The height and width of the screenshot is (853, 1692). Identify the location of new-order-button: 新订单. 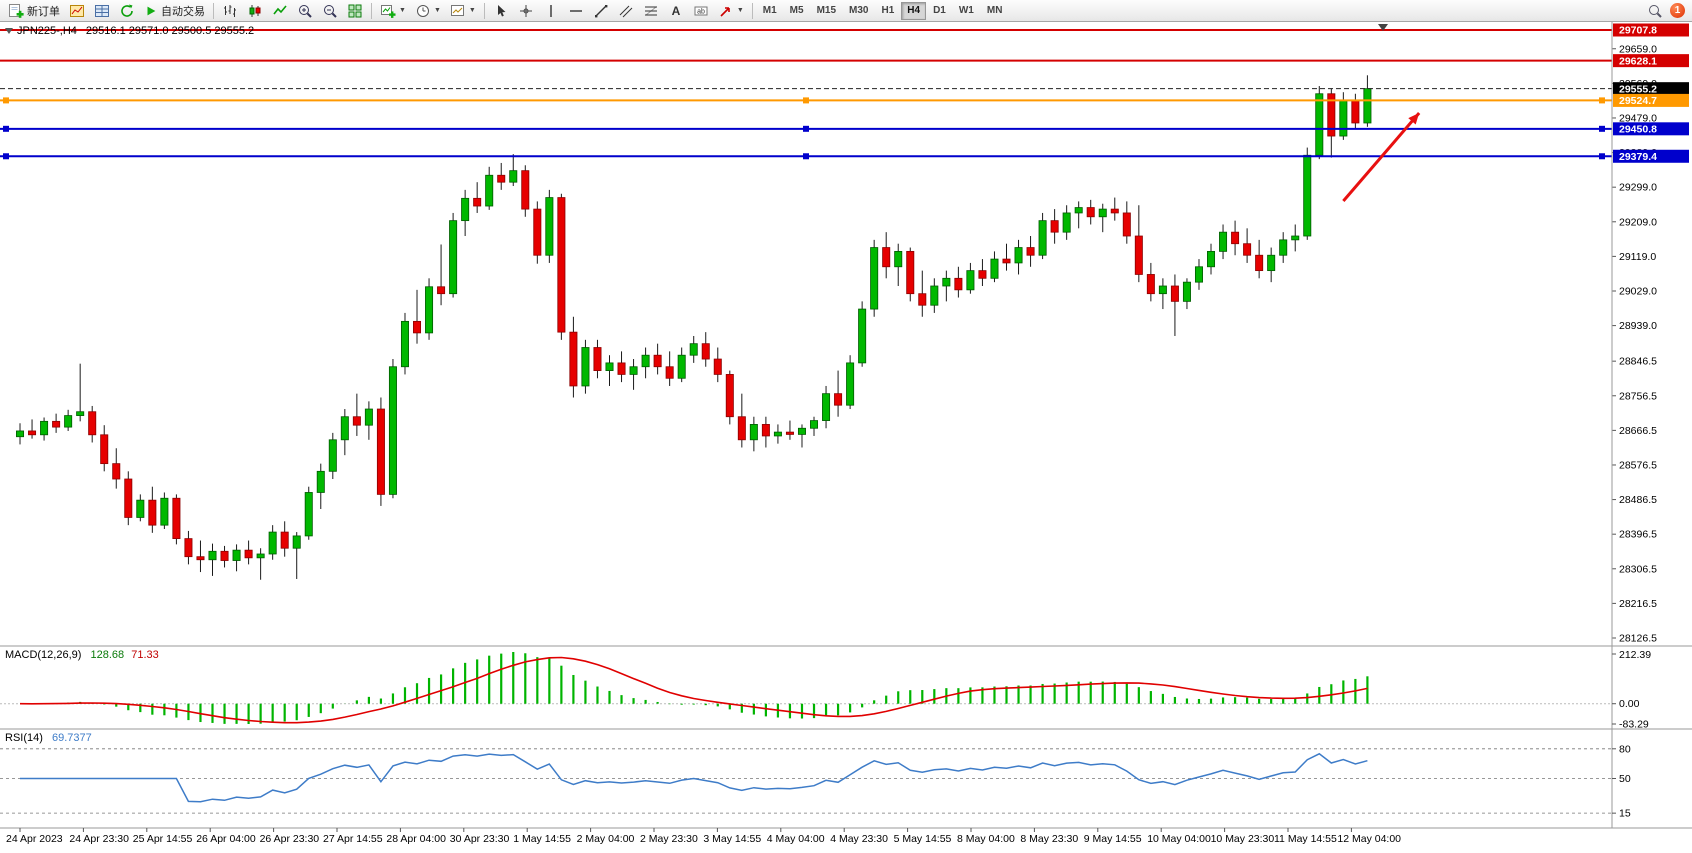
(34, 11).